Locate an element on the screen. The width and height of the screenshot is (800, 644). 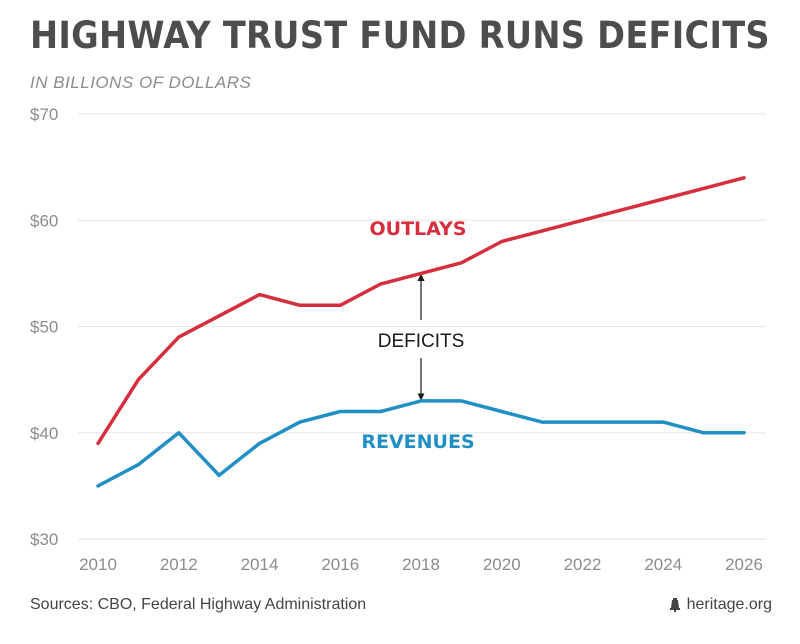
series-labels: OUTLAYS REVENUES is located at coordinates (417, 335).